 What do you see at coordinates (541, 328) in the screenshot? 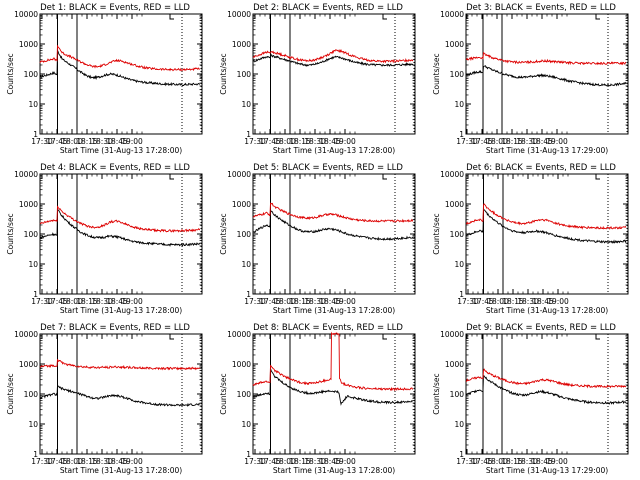
I see `chart-title: Det 9: BLACK = Events, RED = LLD` at bounding box center [541, 328].